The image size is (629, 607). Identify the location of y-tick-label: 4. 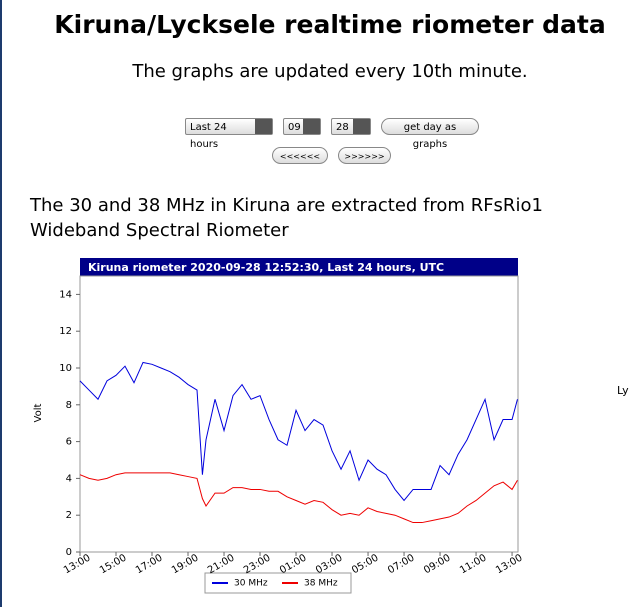
(69, 478).